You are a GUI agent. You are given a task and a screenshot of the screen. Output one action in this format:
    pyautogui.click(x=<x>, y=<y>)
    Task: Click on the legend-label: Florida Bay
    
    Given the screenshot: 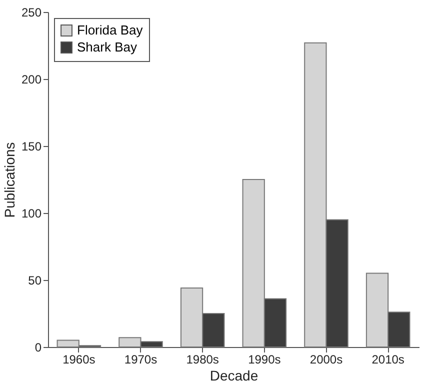 What is the action you would take?
    pyautogui.click(x=110, y=30)
    